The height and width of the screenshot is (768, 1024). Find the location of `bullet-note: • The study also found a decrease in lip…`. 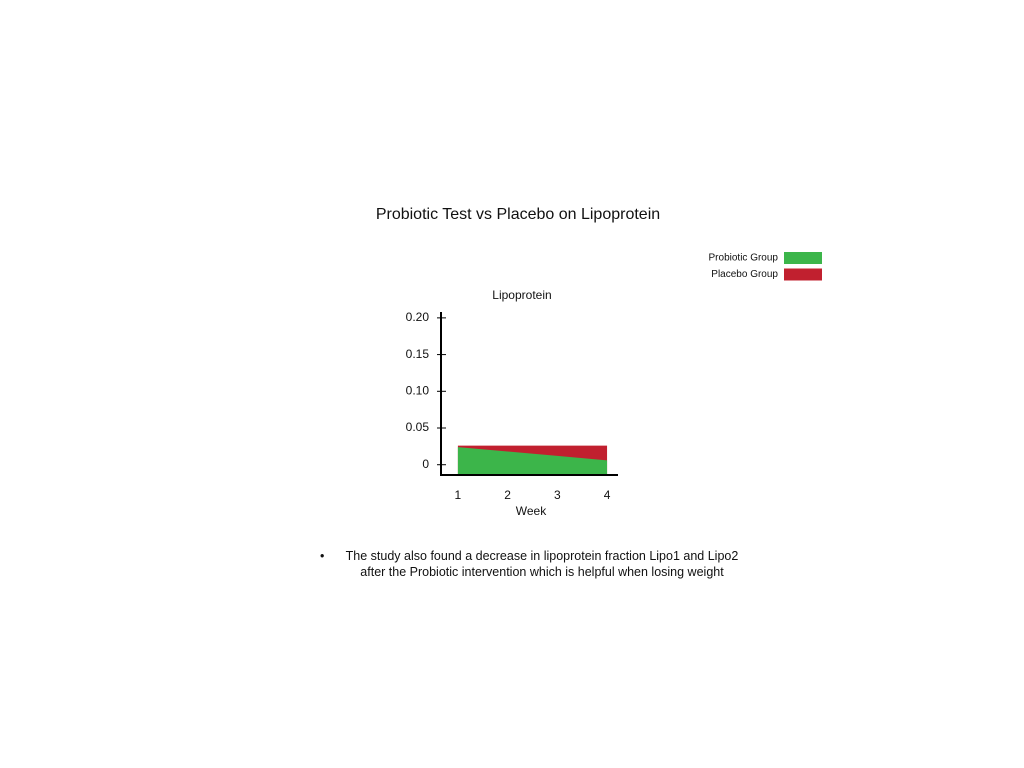

bullet-note: • The study also found a decrease in lip… is located at coordinates (535, 564).